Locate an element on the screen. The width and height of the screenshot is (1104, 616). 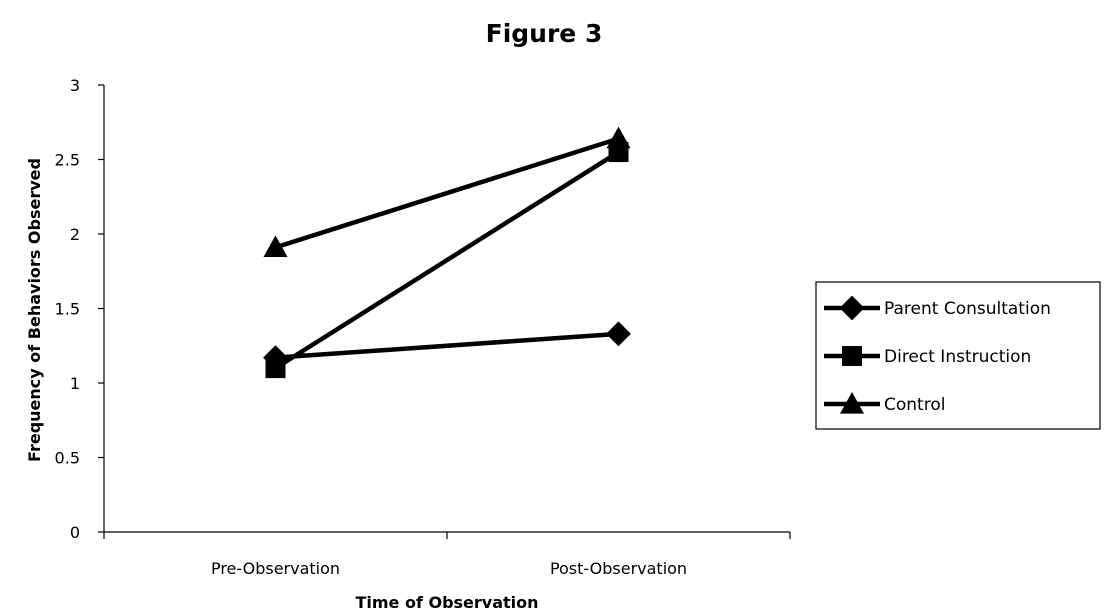
y-axis-title: Frequency of Behaviors Observed is located at coordinates (34, 310).